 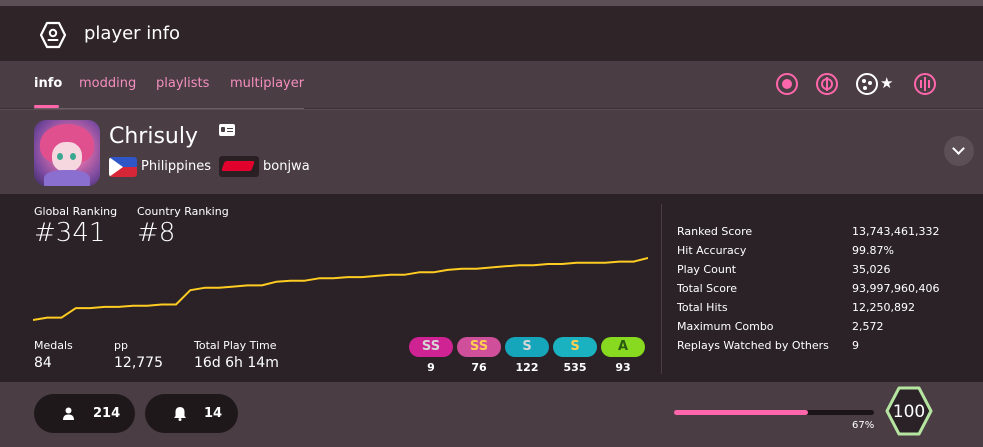 I want to click on replays-watched-value: 9, so click(x=855, y=345).